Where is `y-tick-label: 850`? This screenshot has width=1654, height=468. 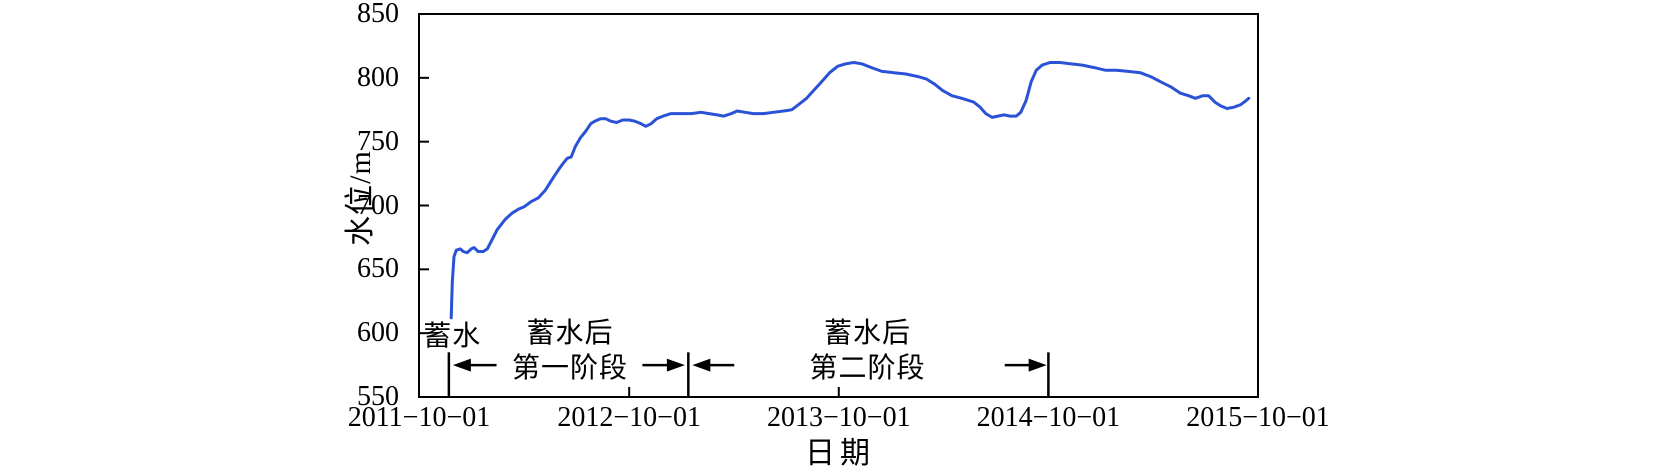
y-tick-label: 850 is located at coordinates (378, 14).